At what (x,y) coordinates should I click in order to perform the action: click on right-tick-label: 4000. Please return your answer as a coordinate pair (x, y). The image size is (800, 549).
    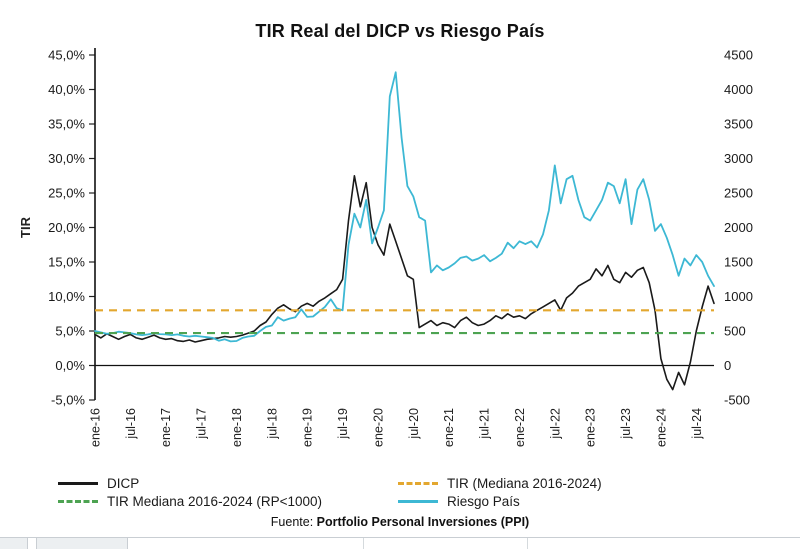
    Looking at the image, I should click on (738, 89).